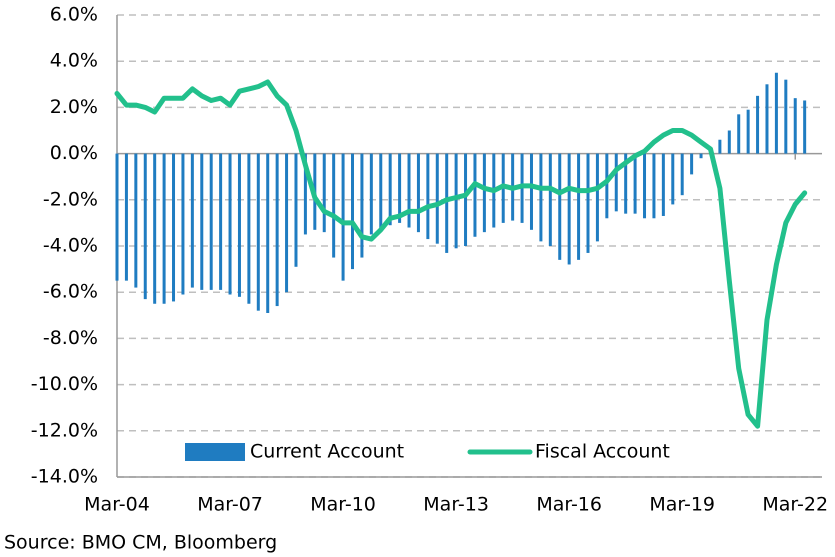 Image resolution: width=835 pixels, height=557 pixels. I want to click on y-tick-label: -2.0%, so click(70, 199).